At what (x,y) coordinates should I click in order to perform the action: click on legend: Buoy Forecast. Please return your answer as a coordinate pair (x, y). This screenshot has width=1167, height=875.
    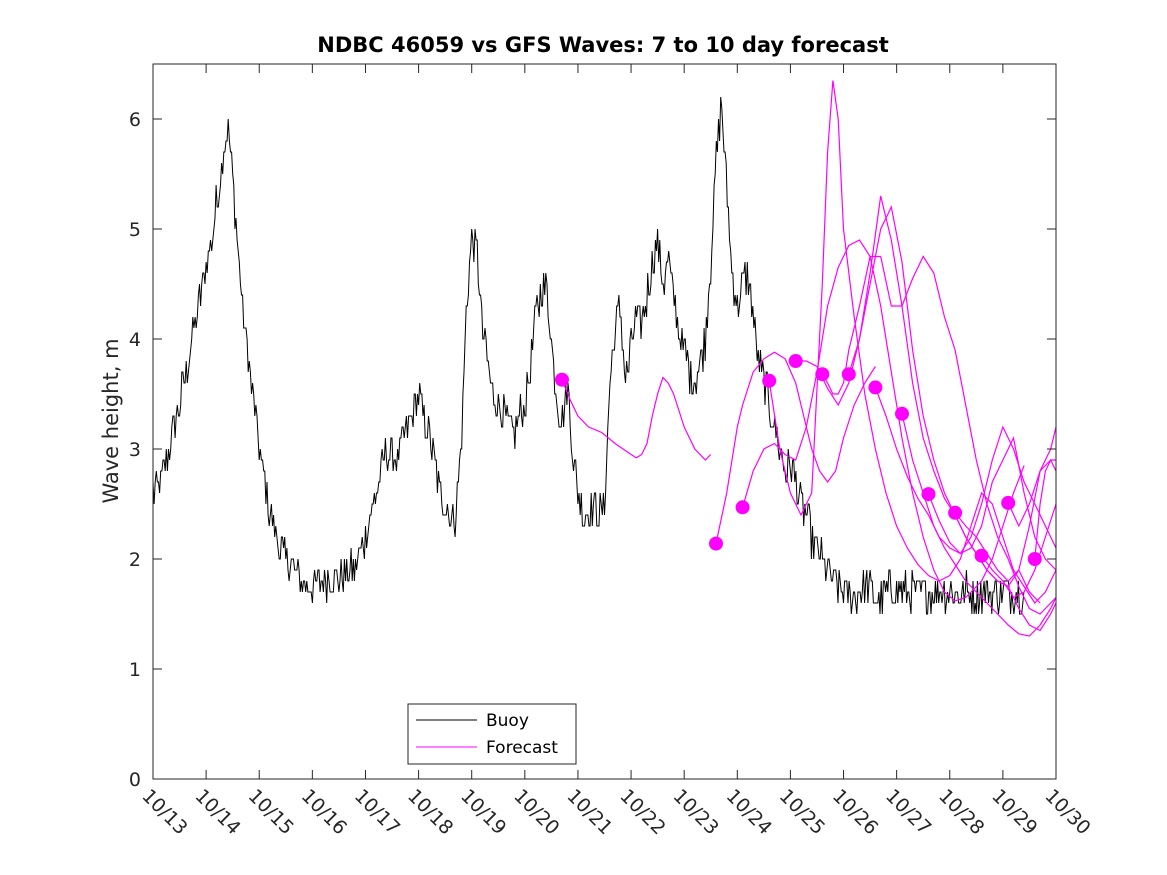
    Looking at the image, I should click on (492, 734).